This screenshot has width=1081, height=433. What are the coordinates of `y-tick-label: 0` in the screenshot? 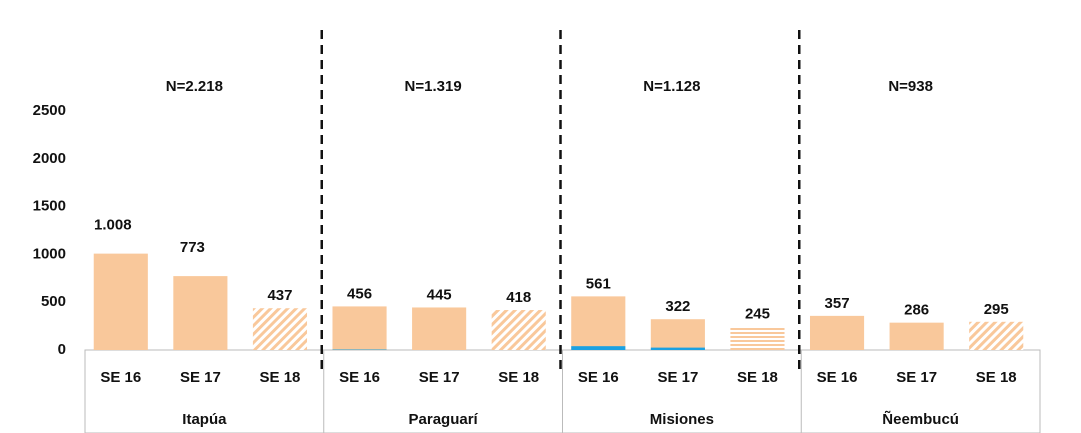 It's located at (62, 349).